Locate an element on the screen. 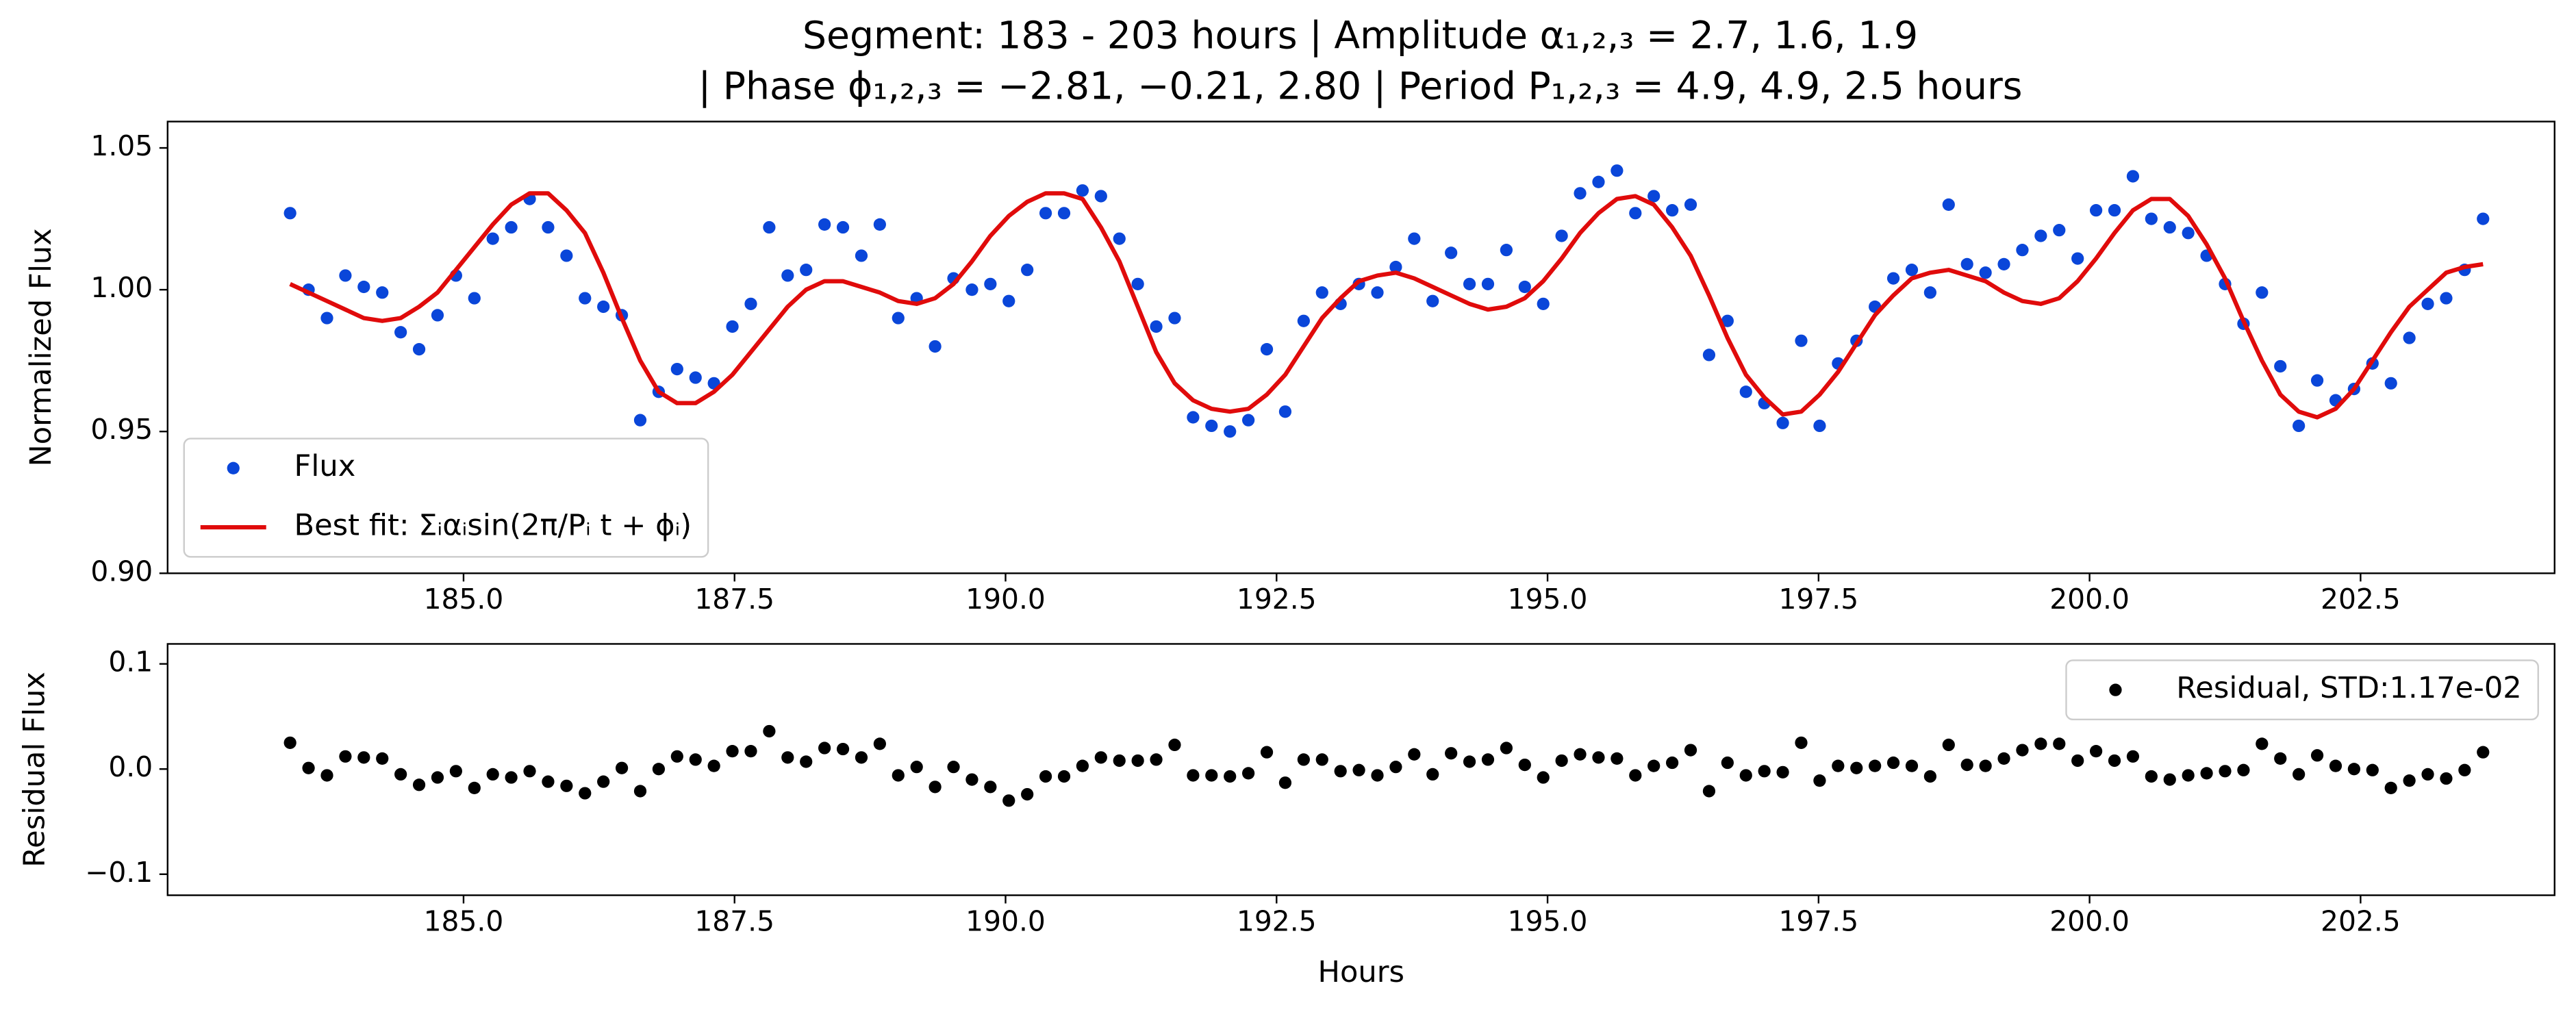 The image size is (2576, 1014). legend-swatch is located at coordinates (2115, 689).